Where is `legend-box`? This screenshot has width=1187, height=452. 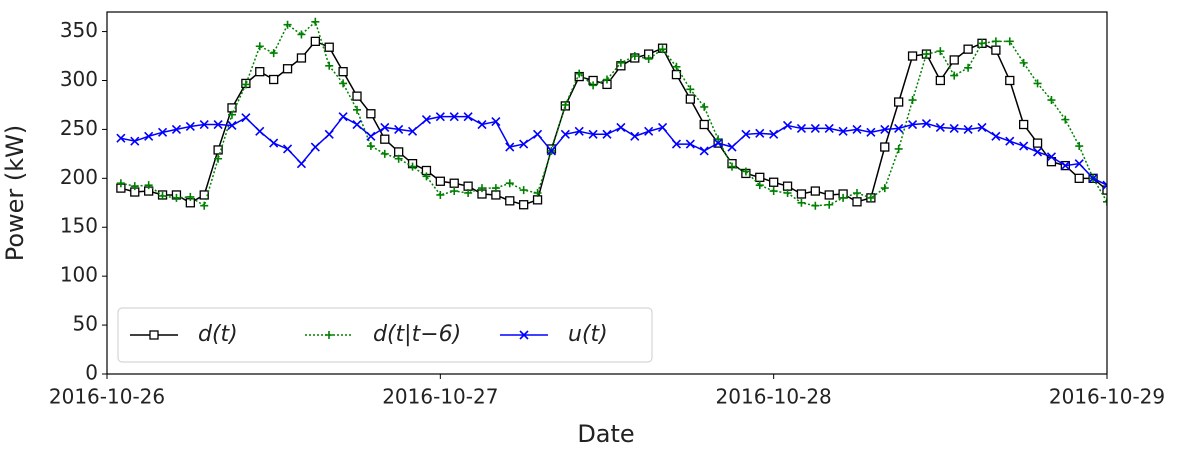 legend-box is located at coordinates (385, 335).